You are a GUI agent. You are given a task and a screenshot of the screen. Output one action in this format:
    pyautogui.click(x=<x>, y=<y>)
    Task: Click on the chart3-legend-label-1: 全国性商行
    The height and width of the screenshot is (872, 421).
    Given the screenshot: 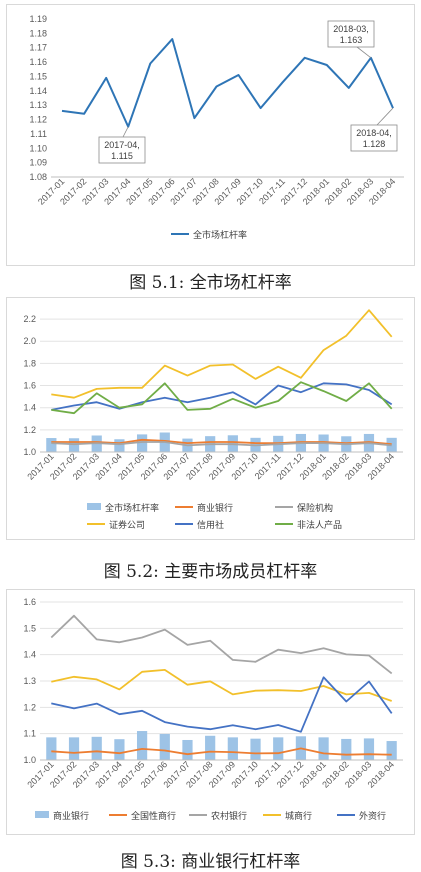 What is the action you would take?
    pyautogui.click(x=153, y=815)
    